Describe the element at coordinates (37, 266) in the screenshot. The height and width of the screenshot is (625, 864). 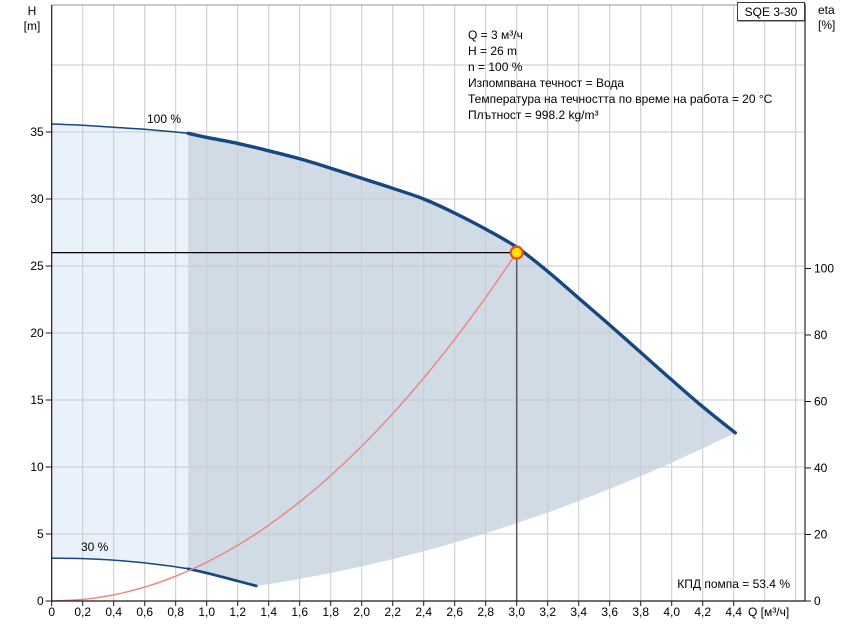
I see `h-axis-tick-label: 25` at that location.